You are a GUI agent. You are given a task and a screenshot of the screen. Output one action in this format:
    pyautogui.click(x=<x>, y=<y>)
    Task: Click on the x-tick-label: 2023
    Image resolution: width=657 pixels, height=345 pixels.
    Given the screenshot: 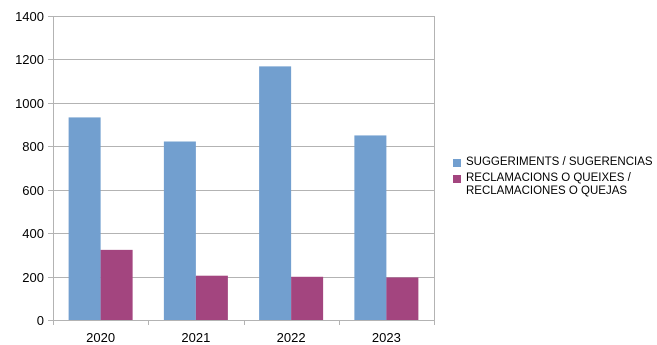 What is the action you would take?
    pyautogui.click(x=386, y=337)
    